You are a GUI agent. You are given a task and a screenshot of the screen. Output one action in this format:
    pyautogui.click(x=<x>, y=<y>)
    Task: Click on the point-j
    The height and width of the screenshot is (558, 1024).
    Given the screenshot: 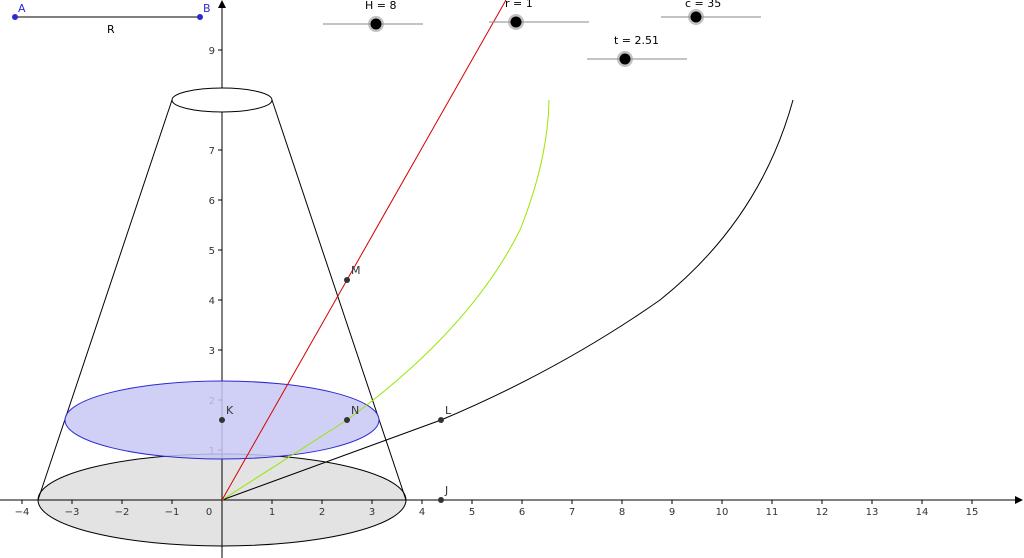 What is the action you would take?
    pyautogui.click(x=441, y=500)
    